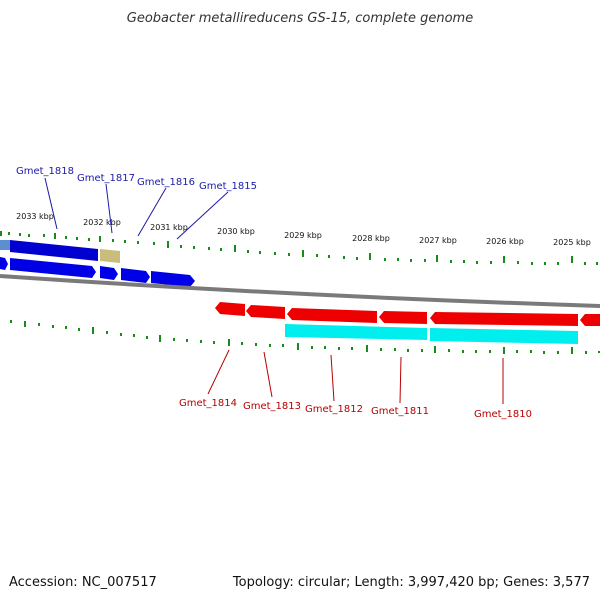  Describe the element at coordinates (299, 248) in the screenshot. I see `scale-track-outer` at that location.